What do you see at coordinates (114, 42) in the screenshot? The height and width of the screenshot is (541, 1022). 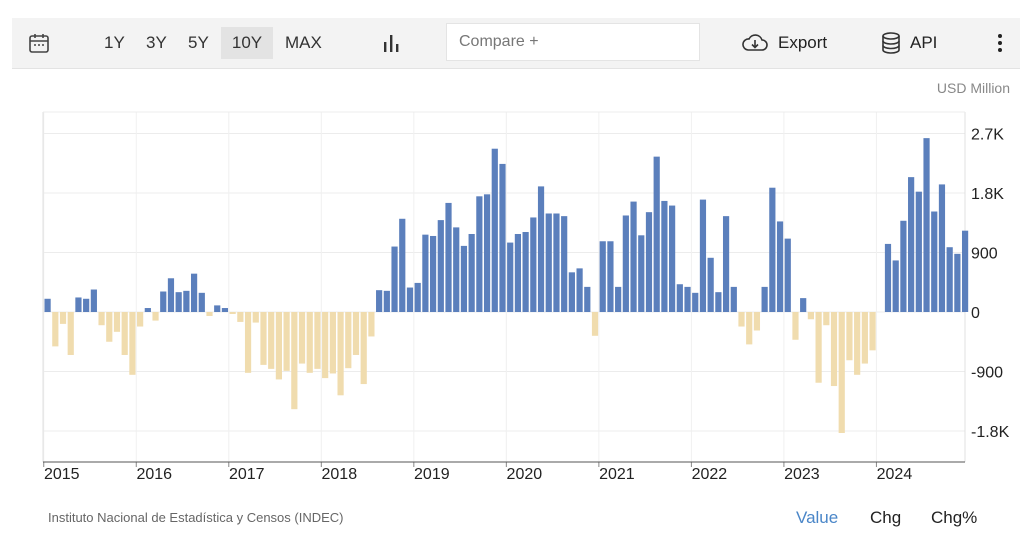 I see `range-1y-button: 1Y` at bounding box center [114, 42].